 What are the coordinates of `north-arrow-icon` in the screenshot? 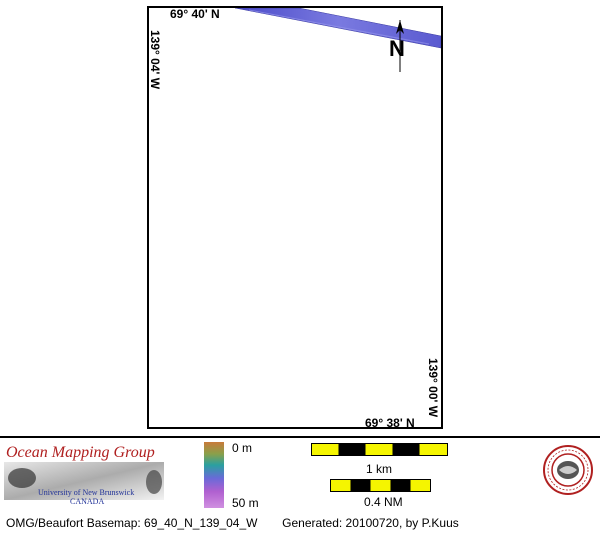 It's located at (400, 46).